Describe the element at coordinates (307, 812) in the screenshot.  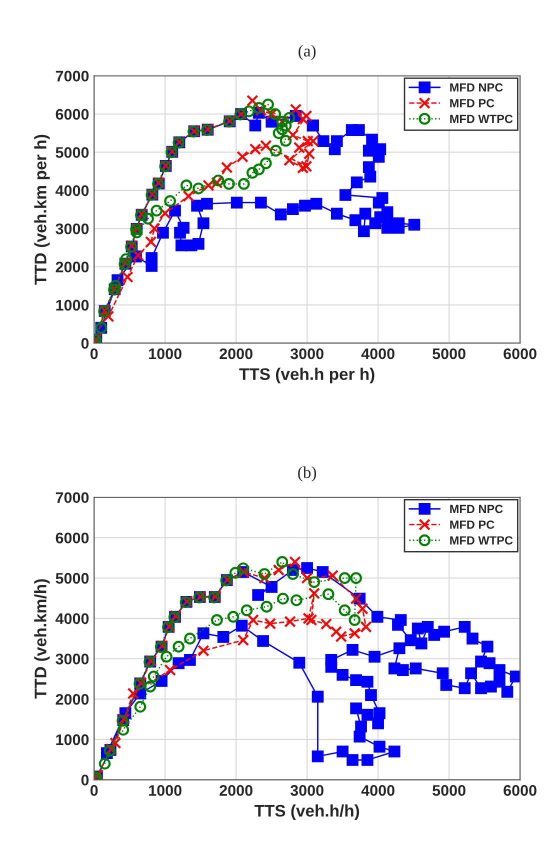
I see `x-axis-title: TTS (veh.h/h)` at that location.